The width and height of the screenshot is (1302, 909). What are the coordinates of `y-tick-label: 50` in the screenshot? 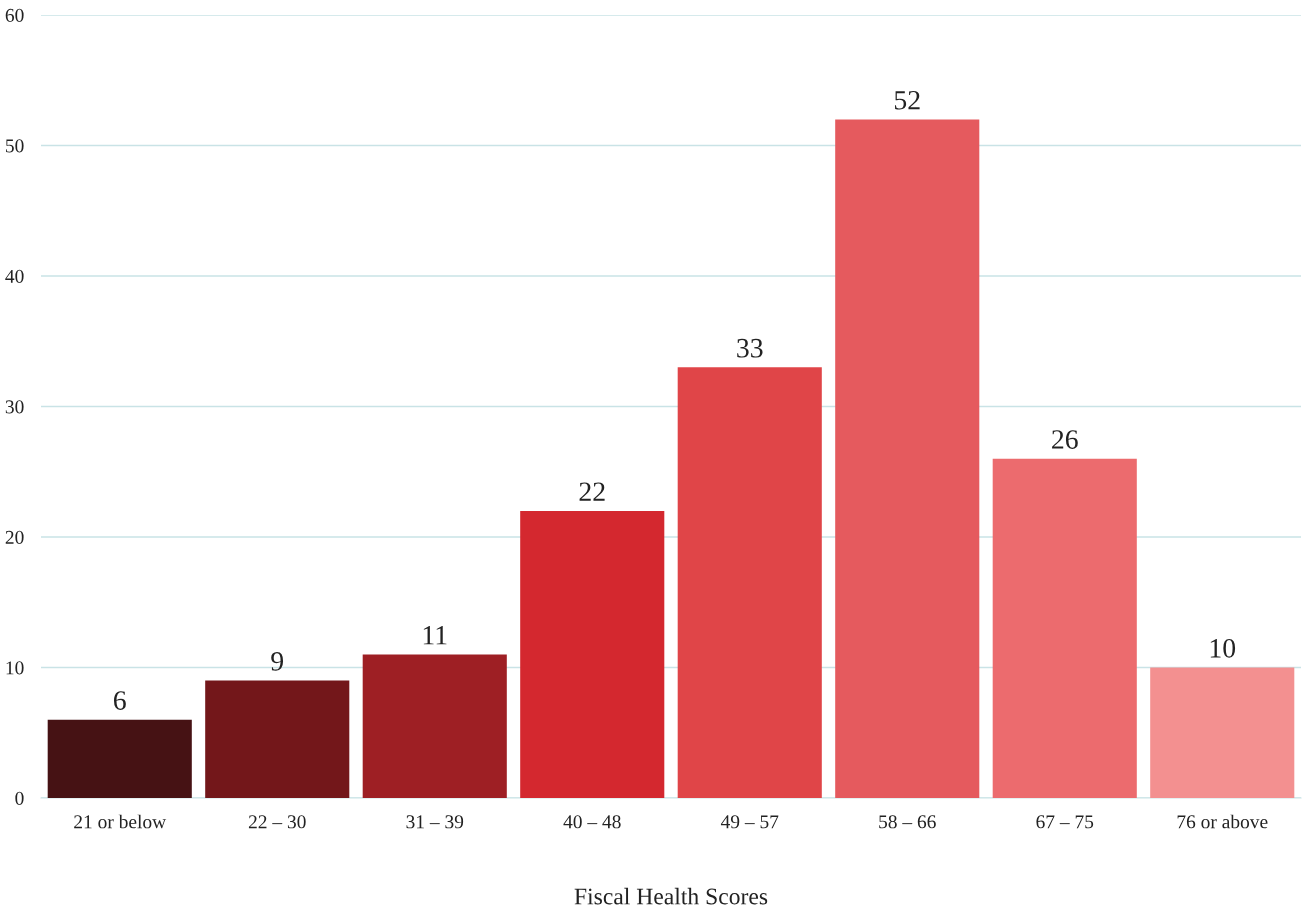 It's located at (15, 146).